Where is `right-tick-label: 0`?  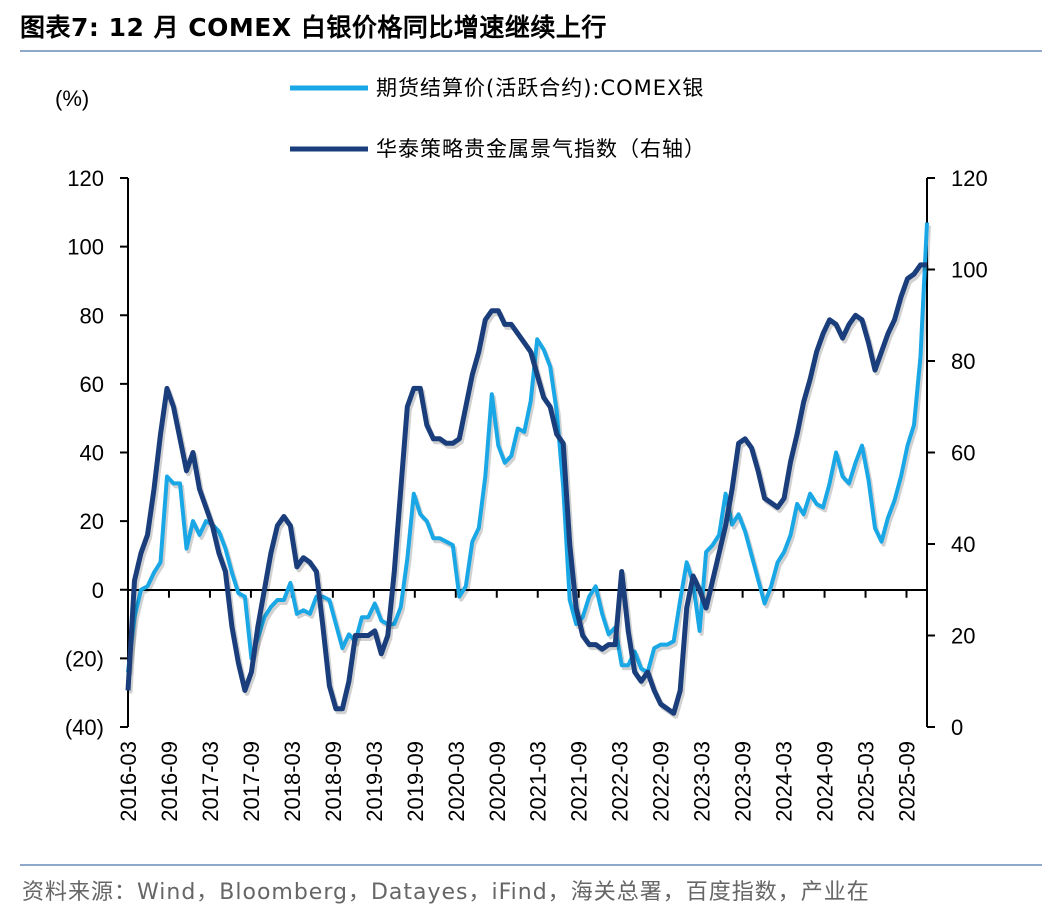 right-tick-label: 0 is located at coordinates (957, 727).